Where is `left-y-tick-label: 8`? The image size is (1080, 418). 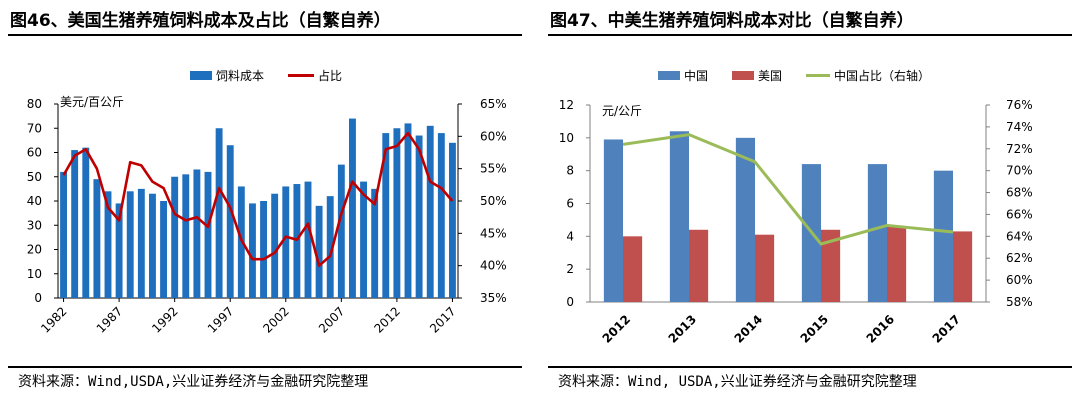
left-y-tick-label: 8 is located at coordinates (570, 171).